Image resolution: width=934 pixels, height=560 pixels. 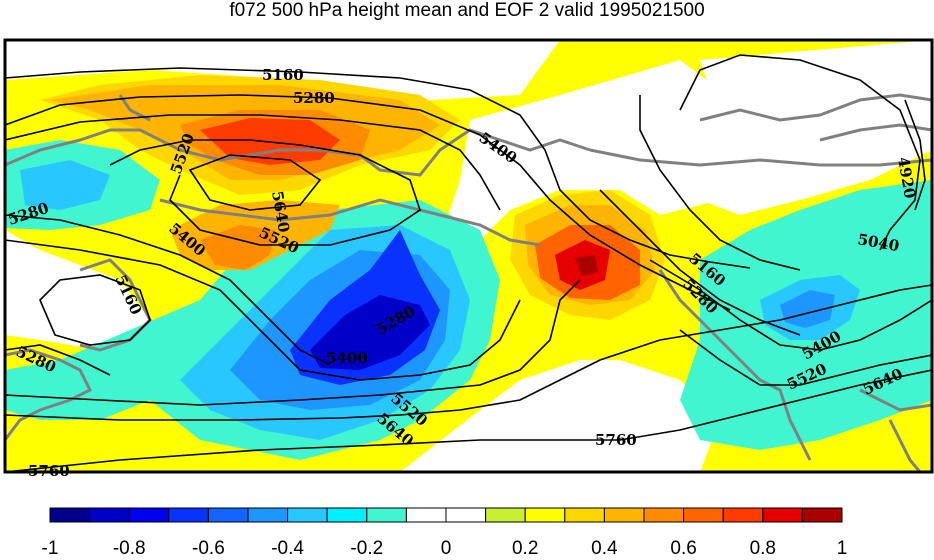 I want to click on contour-5400-west, so click(x=263, y=310).